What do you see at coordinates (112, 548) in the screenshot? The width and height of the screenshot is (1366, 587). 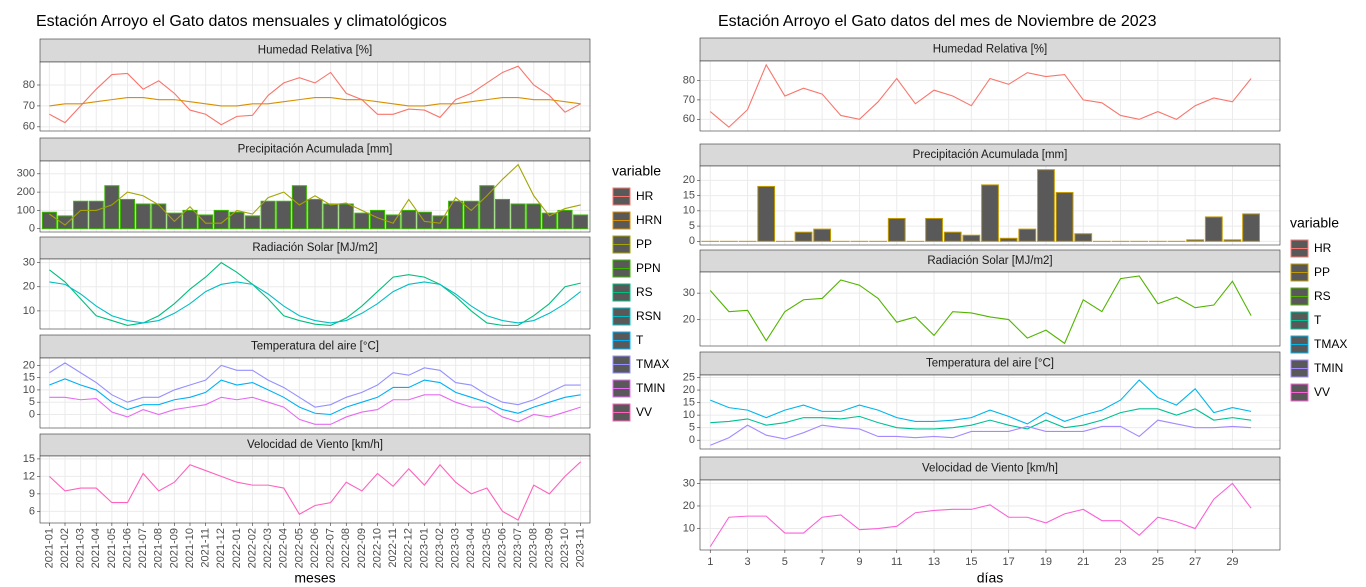 I see `x-tick-label: 2021-05` at bounding box center [112, 548].